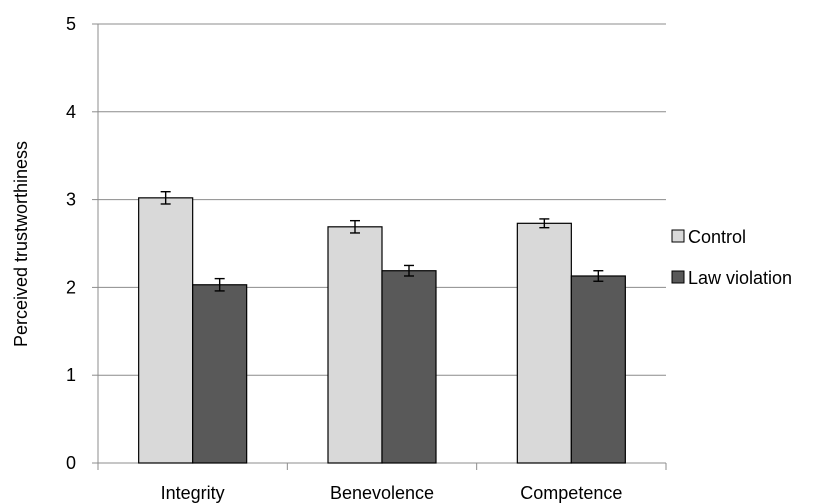 Image resolution: width=830 pixels, height=504 pixels. Describe the element at coordinates (598, 369) in the screenshot. I see `bar-law-violation-competence` at that location.